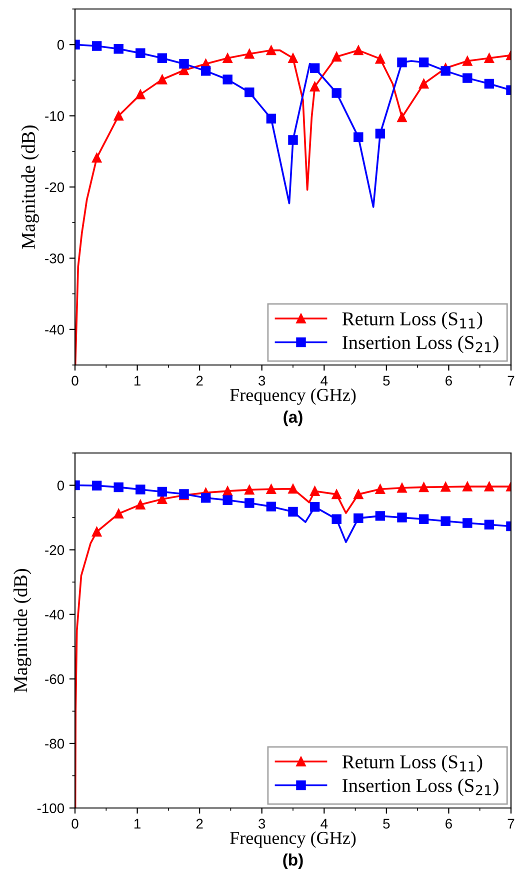  Describe the element at coordinates (293, 418) in the screenshot. I see `text: (a)` at that location.